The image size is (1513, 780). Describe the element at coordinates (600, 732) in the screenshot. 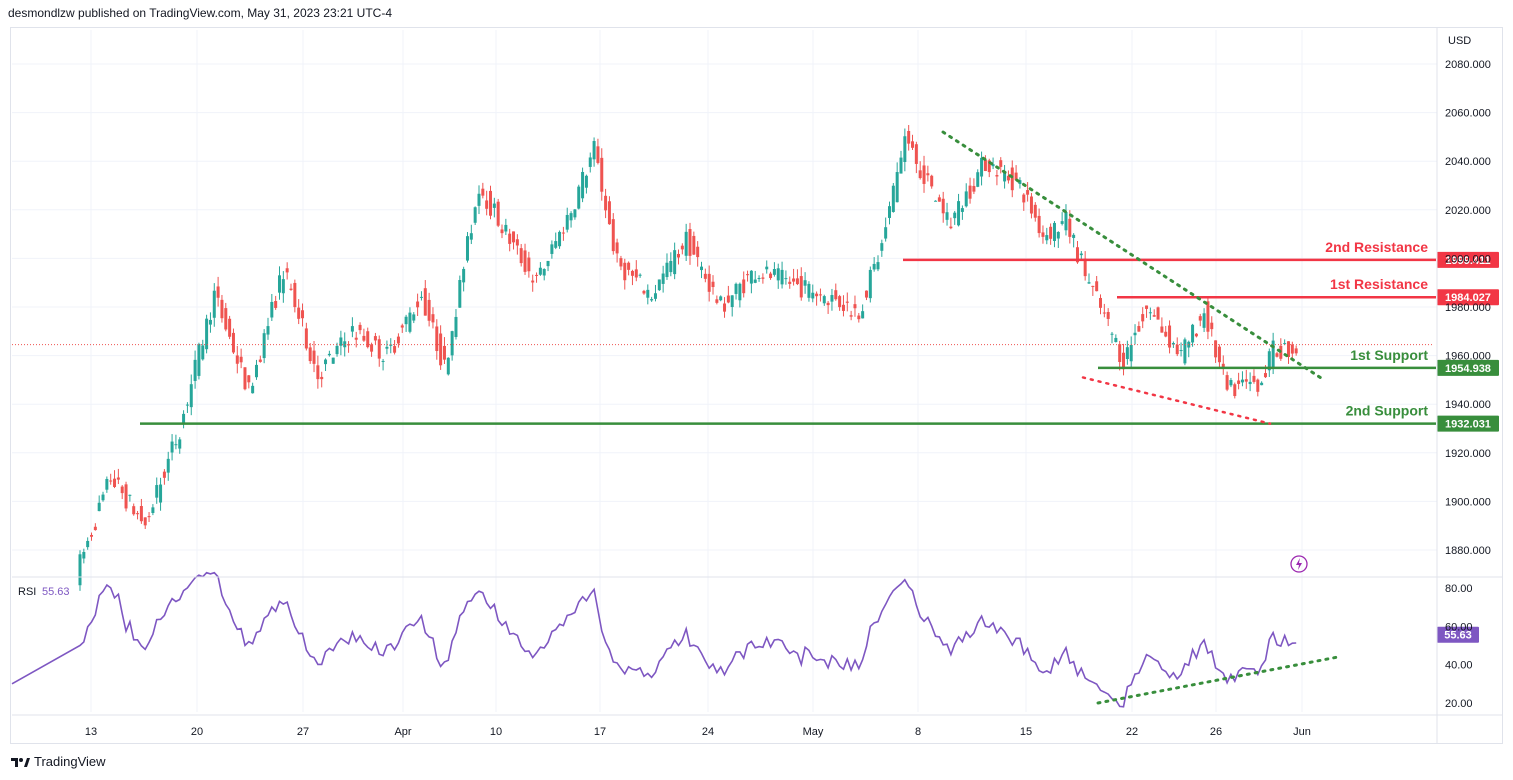

I see `time-tick-label: 17` at that location.